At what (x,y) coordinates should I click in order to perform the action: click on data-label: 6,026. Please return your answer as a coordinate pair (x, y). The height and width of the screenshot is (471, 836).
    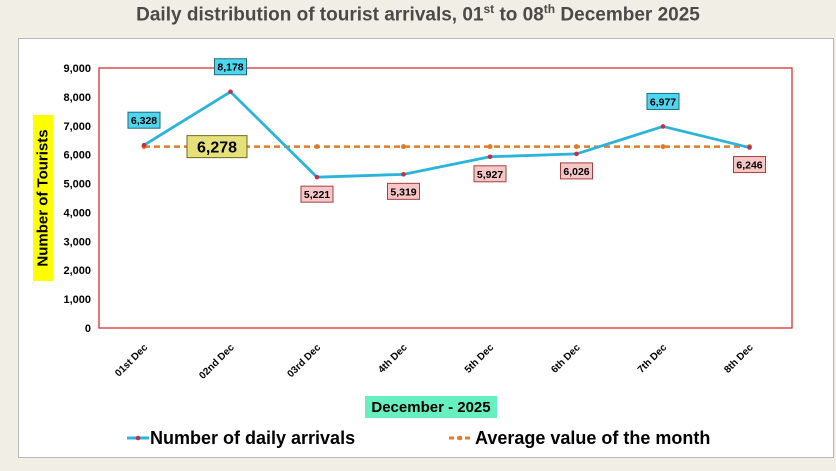
    Looking at the image, I should click on (576, 172).